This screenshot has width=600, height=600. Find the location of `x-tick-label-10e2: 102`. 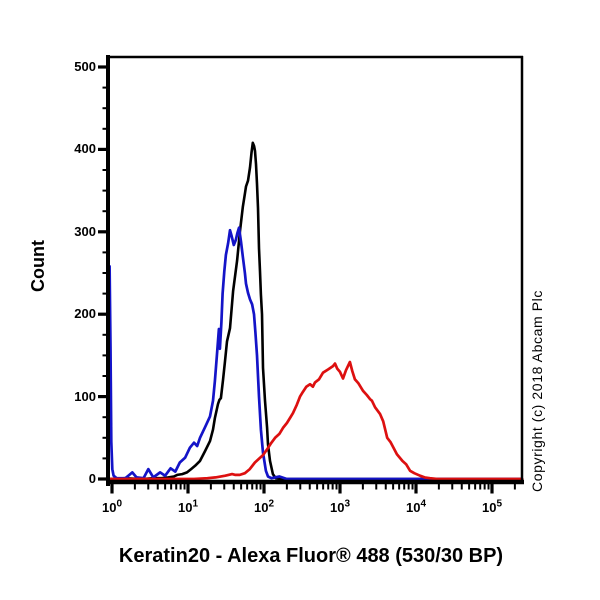

x-tick-label-10e2: 102 is located at coordinates (264, 506).